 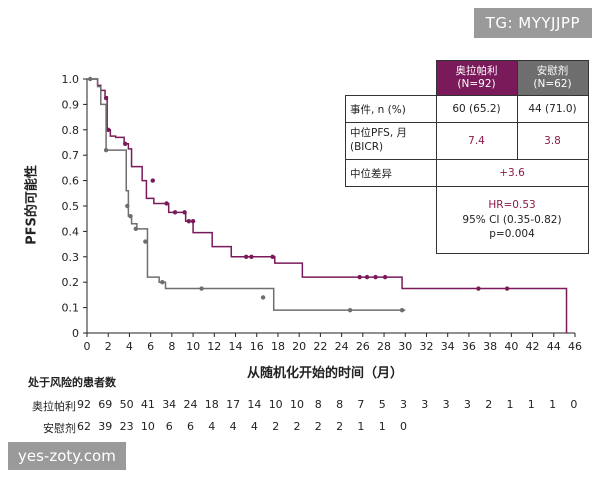 I want to click on y-axis-label: PFS的可能性, so click(x=32, y=205).